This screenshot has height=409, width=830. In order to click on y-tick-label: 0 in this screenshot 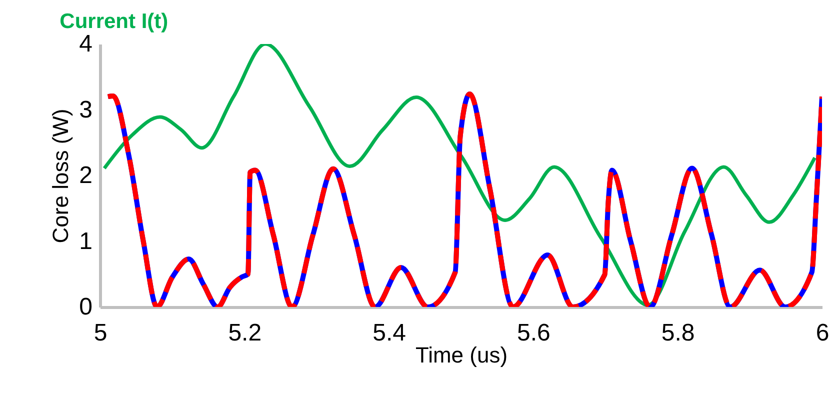, I will do `click(85, 307)`.